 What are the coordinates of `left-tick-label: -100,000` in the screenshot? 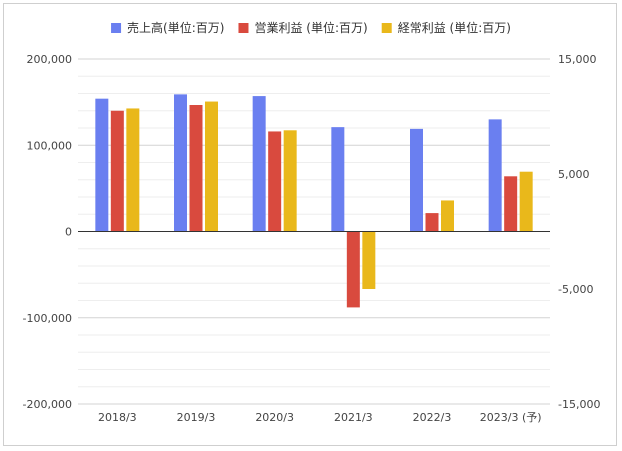 It's located at (47, 318).